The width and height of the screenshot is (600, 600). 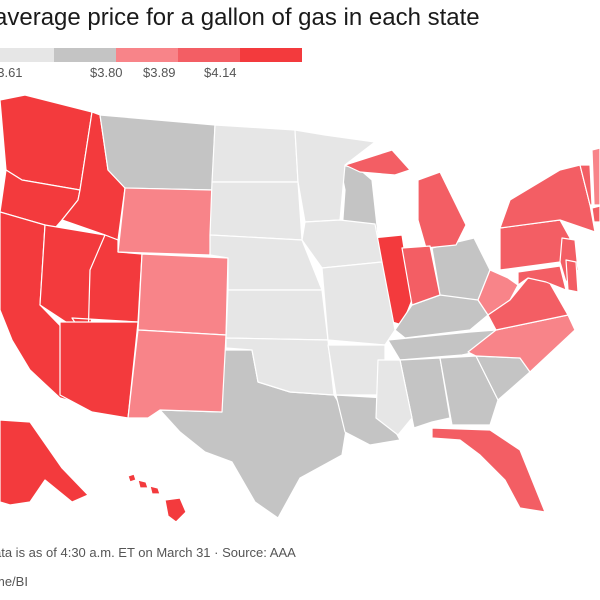 What do you see at coordinates (469, 390) in the screenshot?
I see `state-ga` at bounding box center [469, 390].